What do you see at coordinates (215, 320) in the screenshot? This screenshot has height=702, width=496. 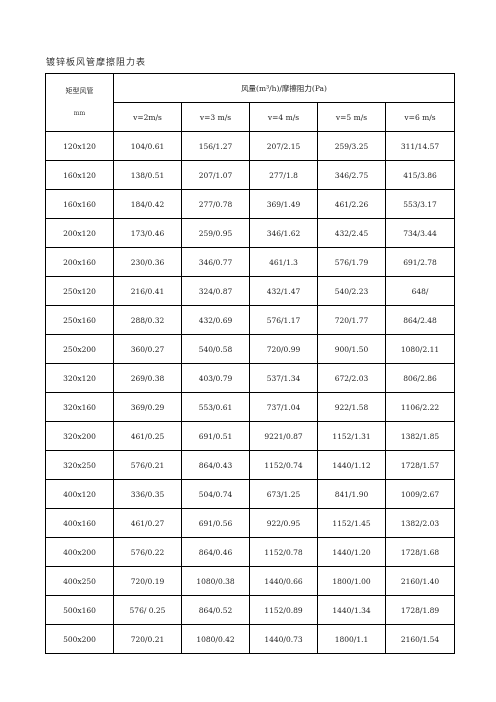 I see `airflow-friction-cell: 432/0.69` at bounding box center [215, 320].